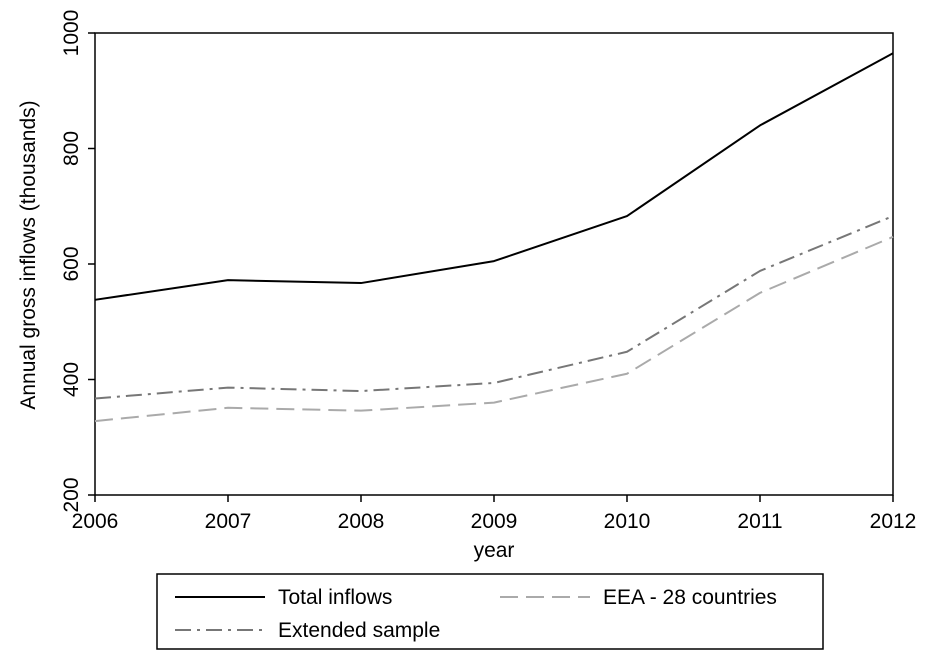 This screenshot has width=926, height=651. I want to click on x-tick-label: 2010, so click(627, 521).